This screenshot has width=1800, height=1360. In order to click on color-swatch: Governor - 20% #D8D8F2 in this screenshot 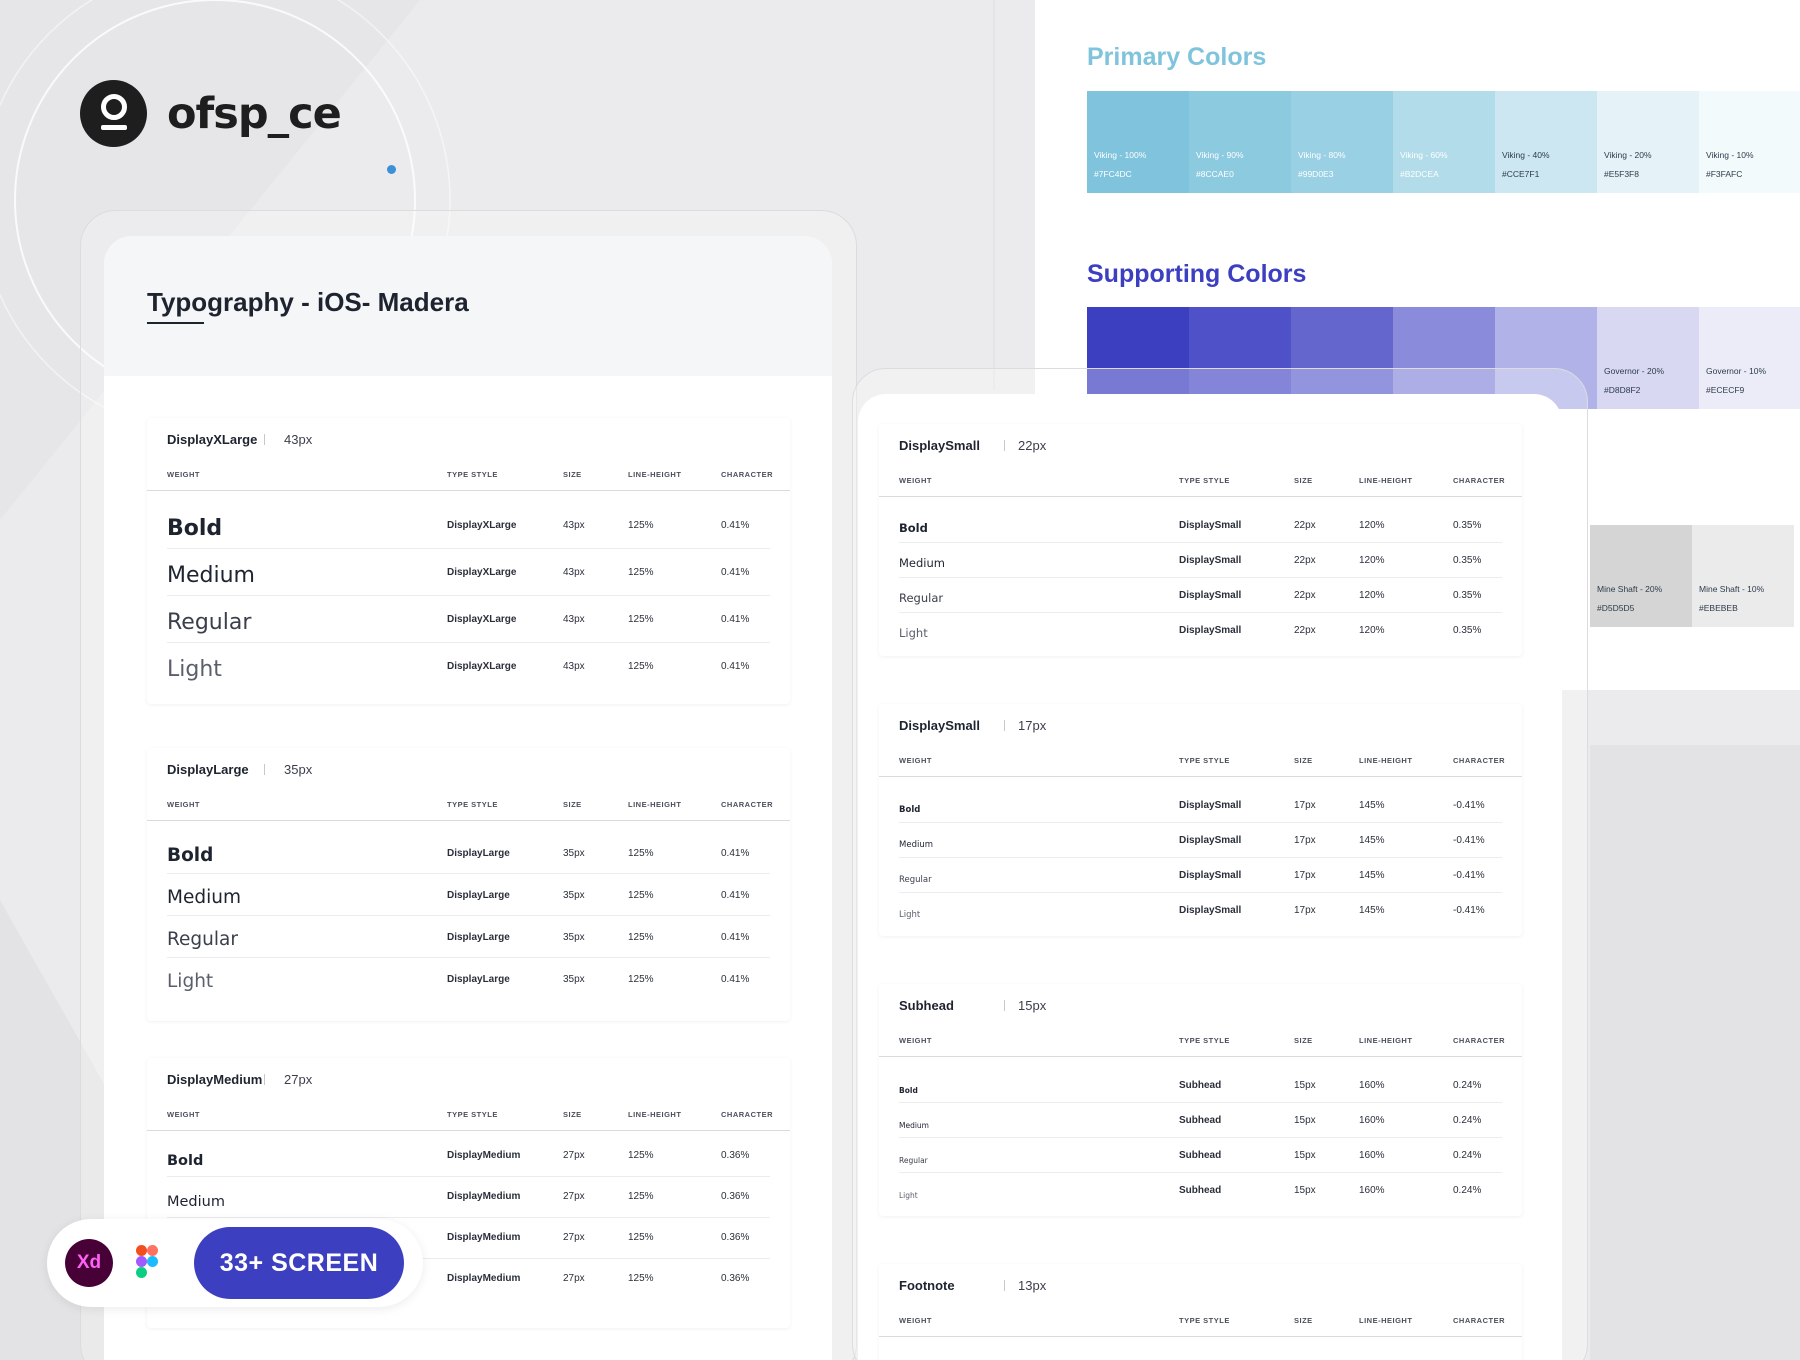, I will do `click(1648, 358)`.